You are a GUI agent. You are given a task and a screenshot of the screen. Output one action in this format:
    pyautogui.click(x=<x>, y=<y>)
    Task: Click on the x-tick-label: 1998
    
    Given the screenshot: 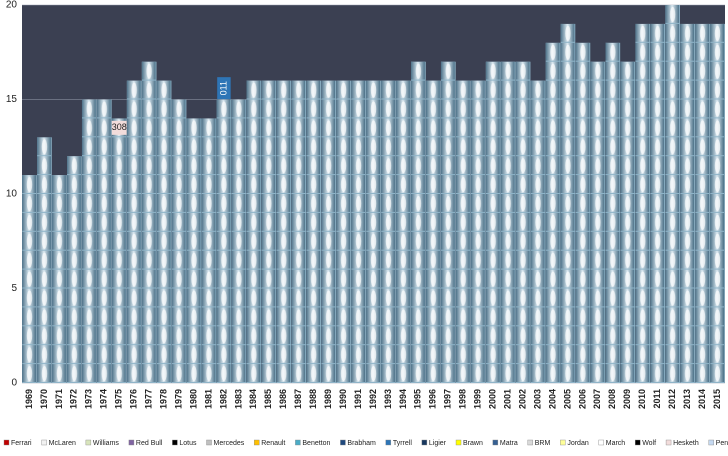 What is the action you would take?
    pyautogui.click(x=463, y=399)
    